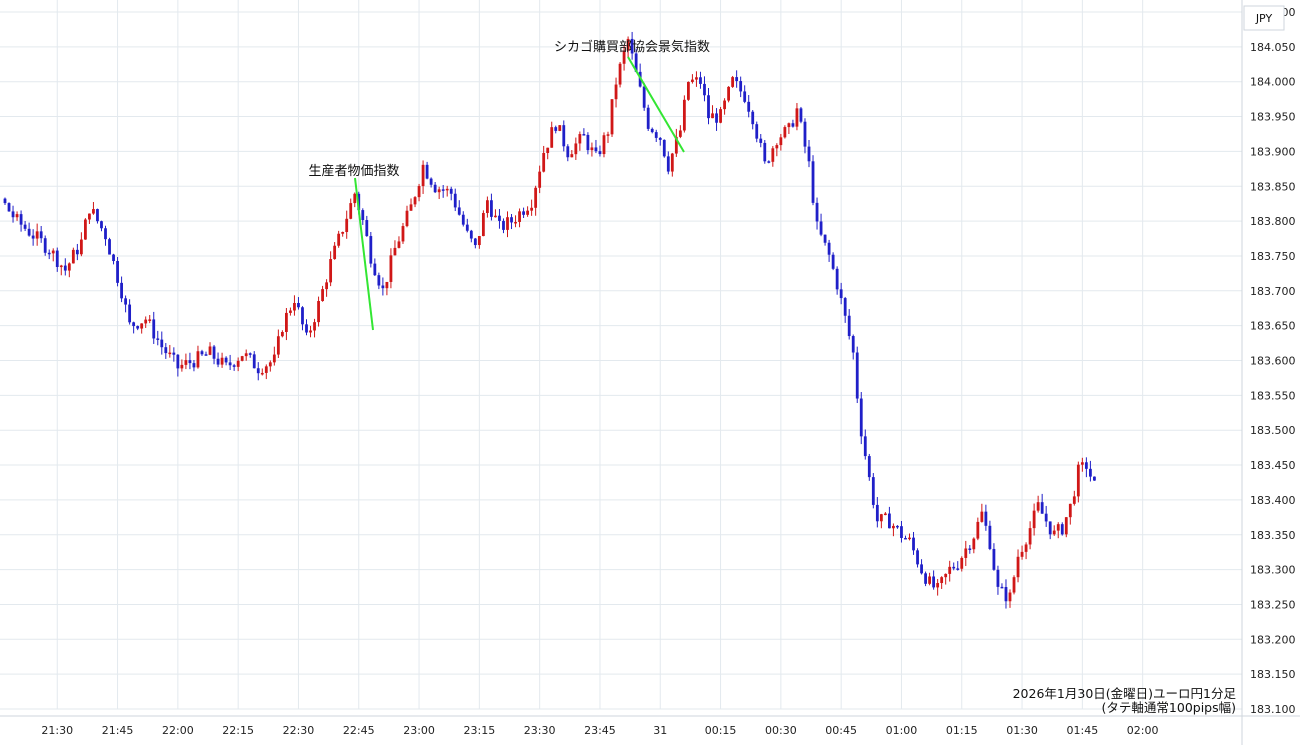 The width and height of the screenshot is (1300, 745). I want to click on x-tick-label: 01:15, so click(962, 730).